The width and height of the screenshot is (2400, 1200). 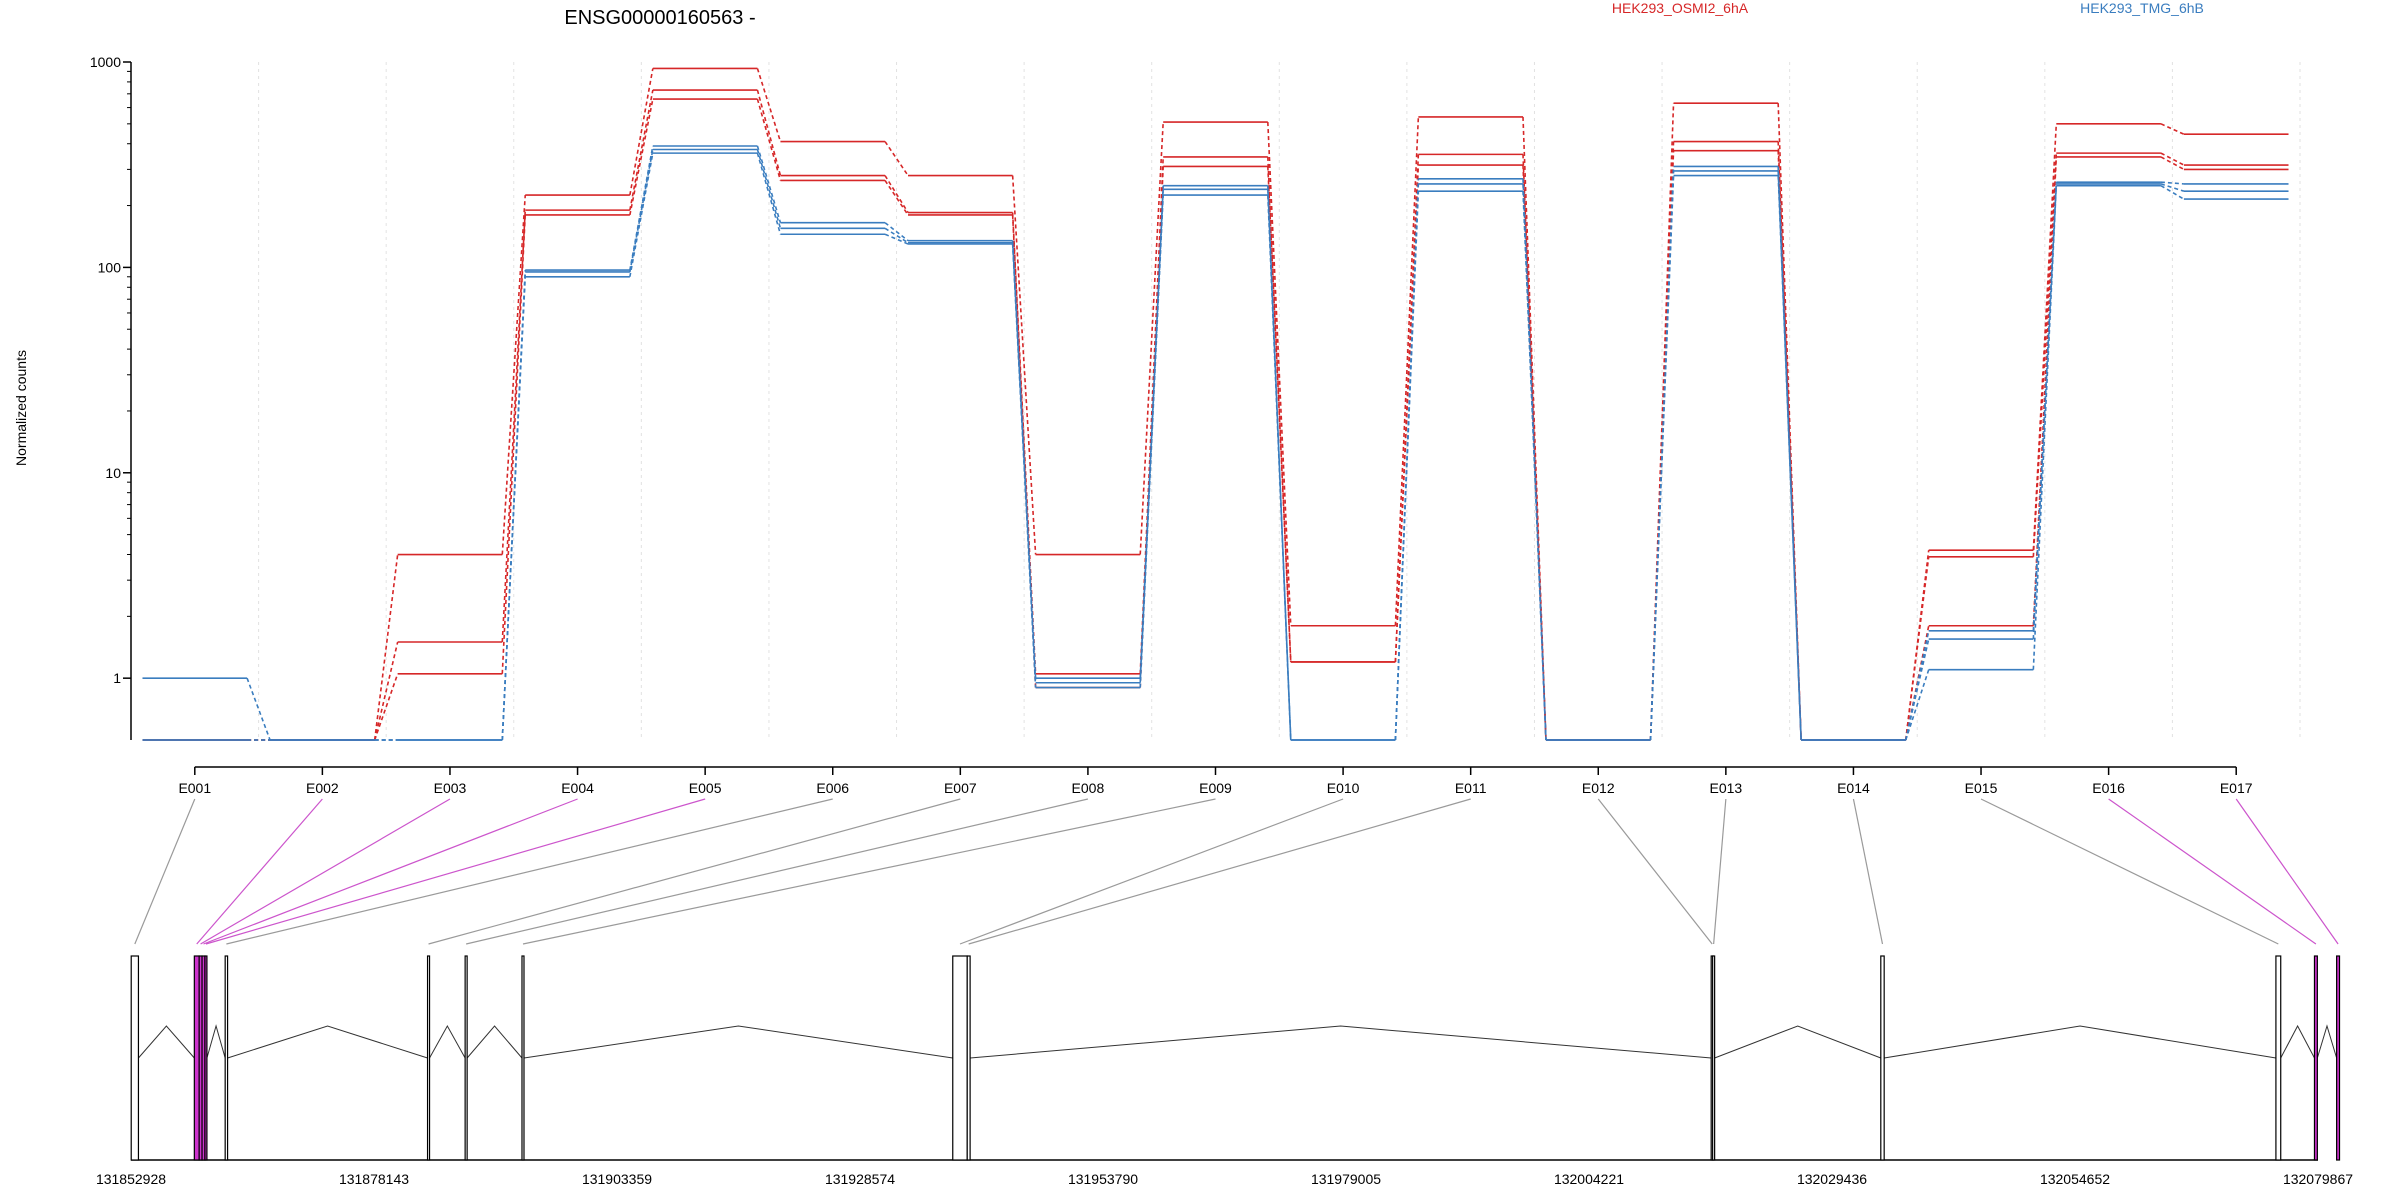 I want to click on connector-E013, so click(x=1789, y=455).